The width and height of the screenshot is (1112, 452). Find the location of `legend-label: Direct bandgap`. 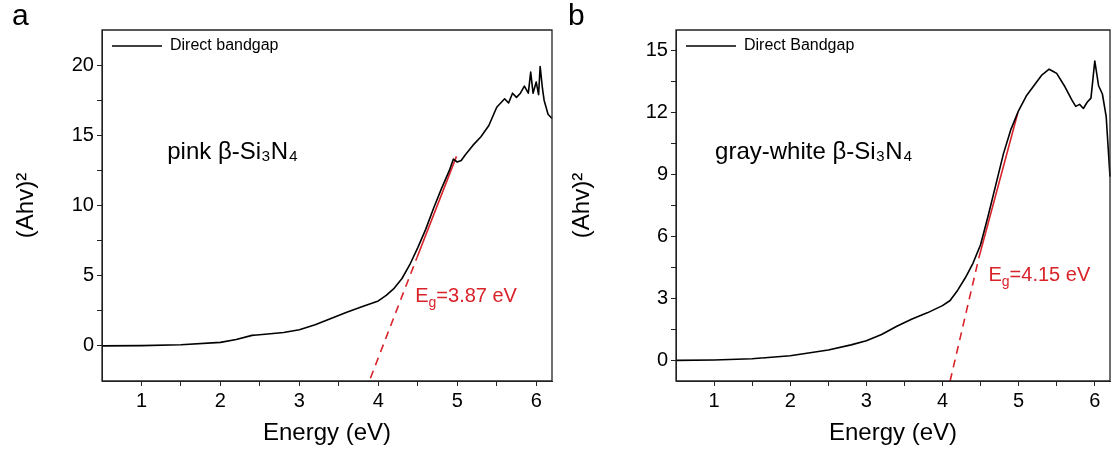

legend-label: Direct bandgap is located at coordinates (224, 45).